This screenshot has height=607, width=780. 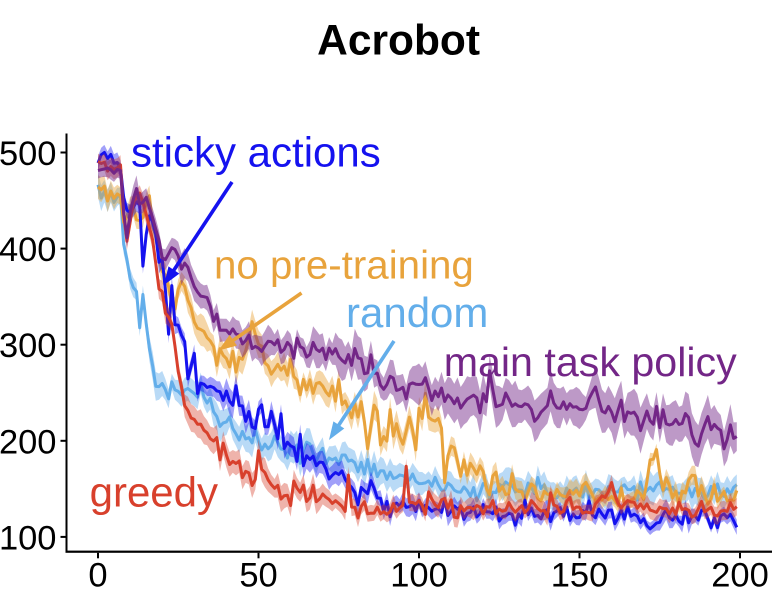 I want to click on svg-text: 150, so click(x=580, y=576).